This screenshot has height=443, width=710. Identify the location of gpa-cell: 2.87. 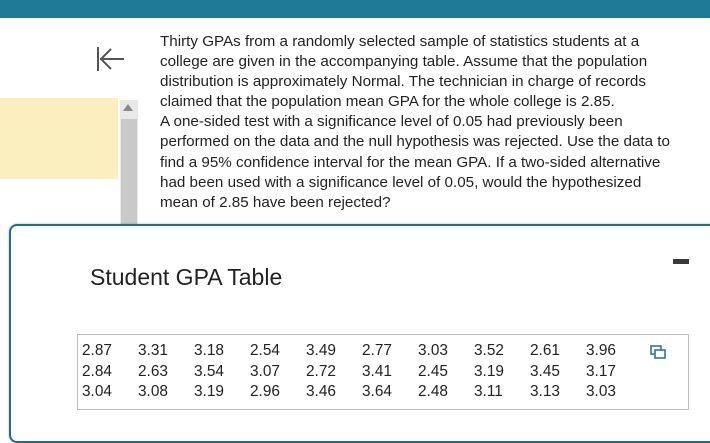
(110, 351).